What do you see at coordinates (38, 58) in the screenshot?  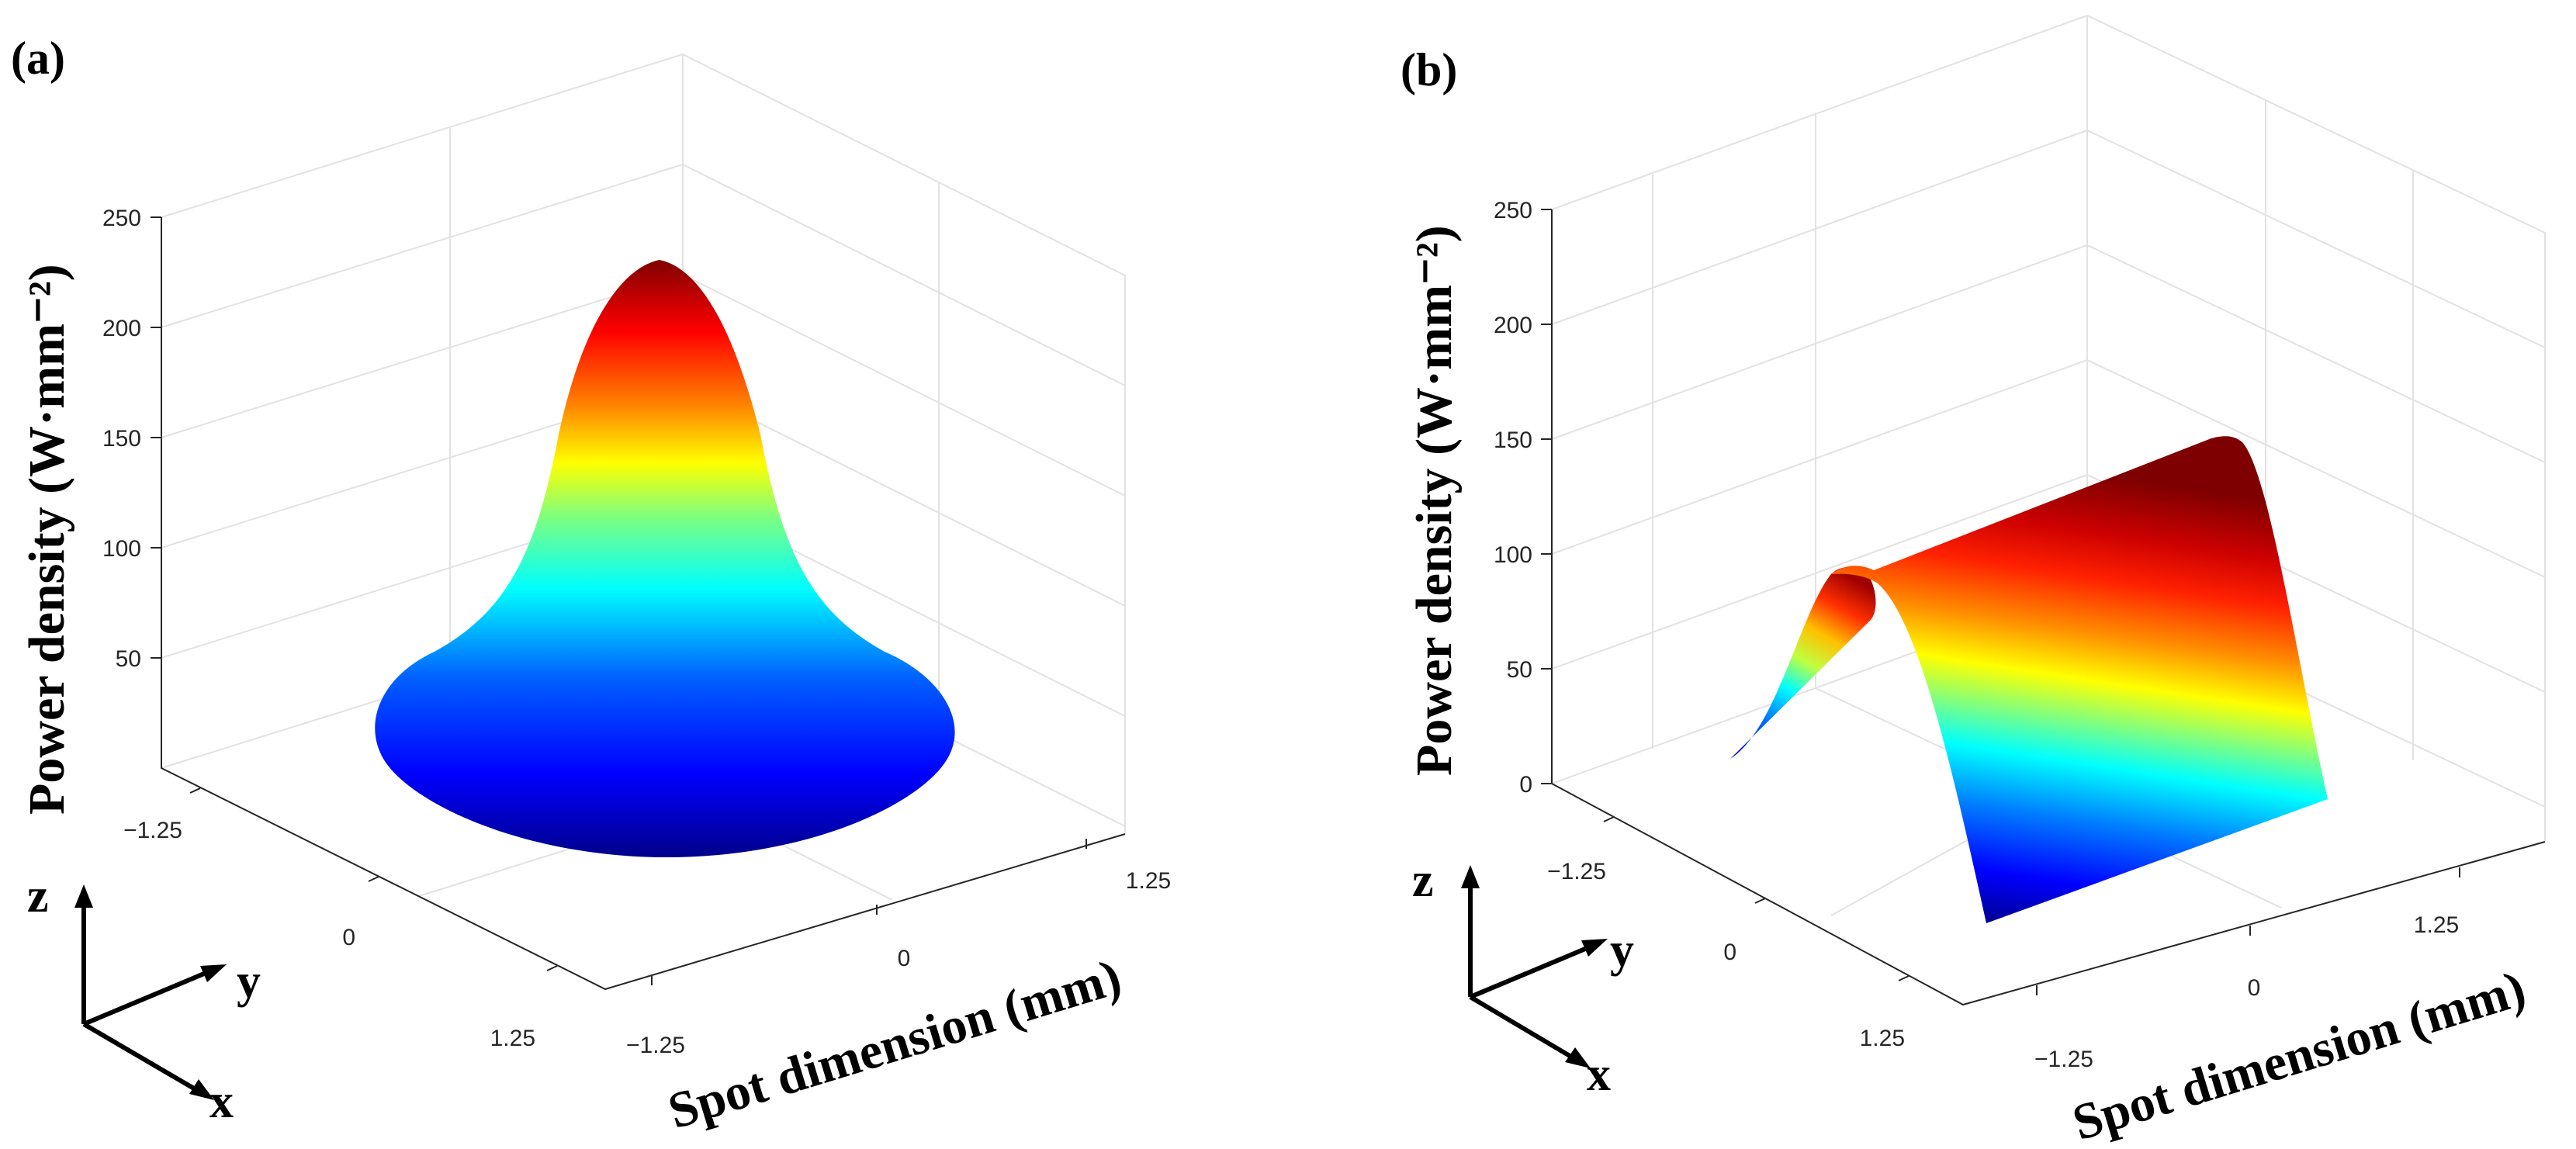 I see `panel-a-label: (a)` at bounding box center [38, 58].